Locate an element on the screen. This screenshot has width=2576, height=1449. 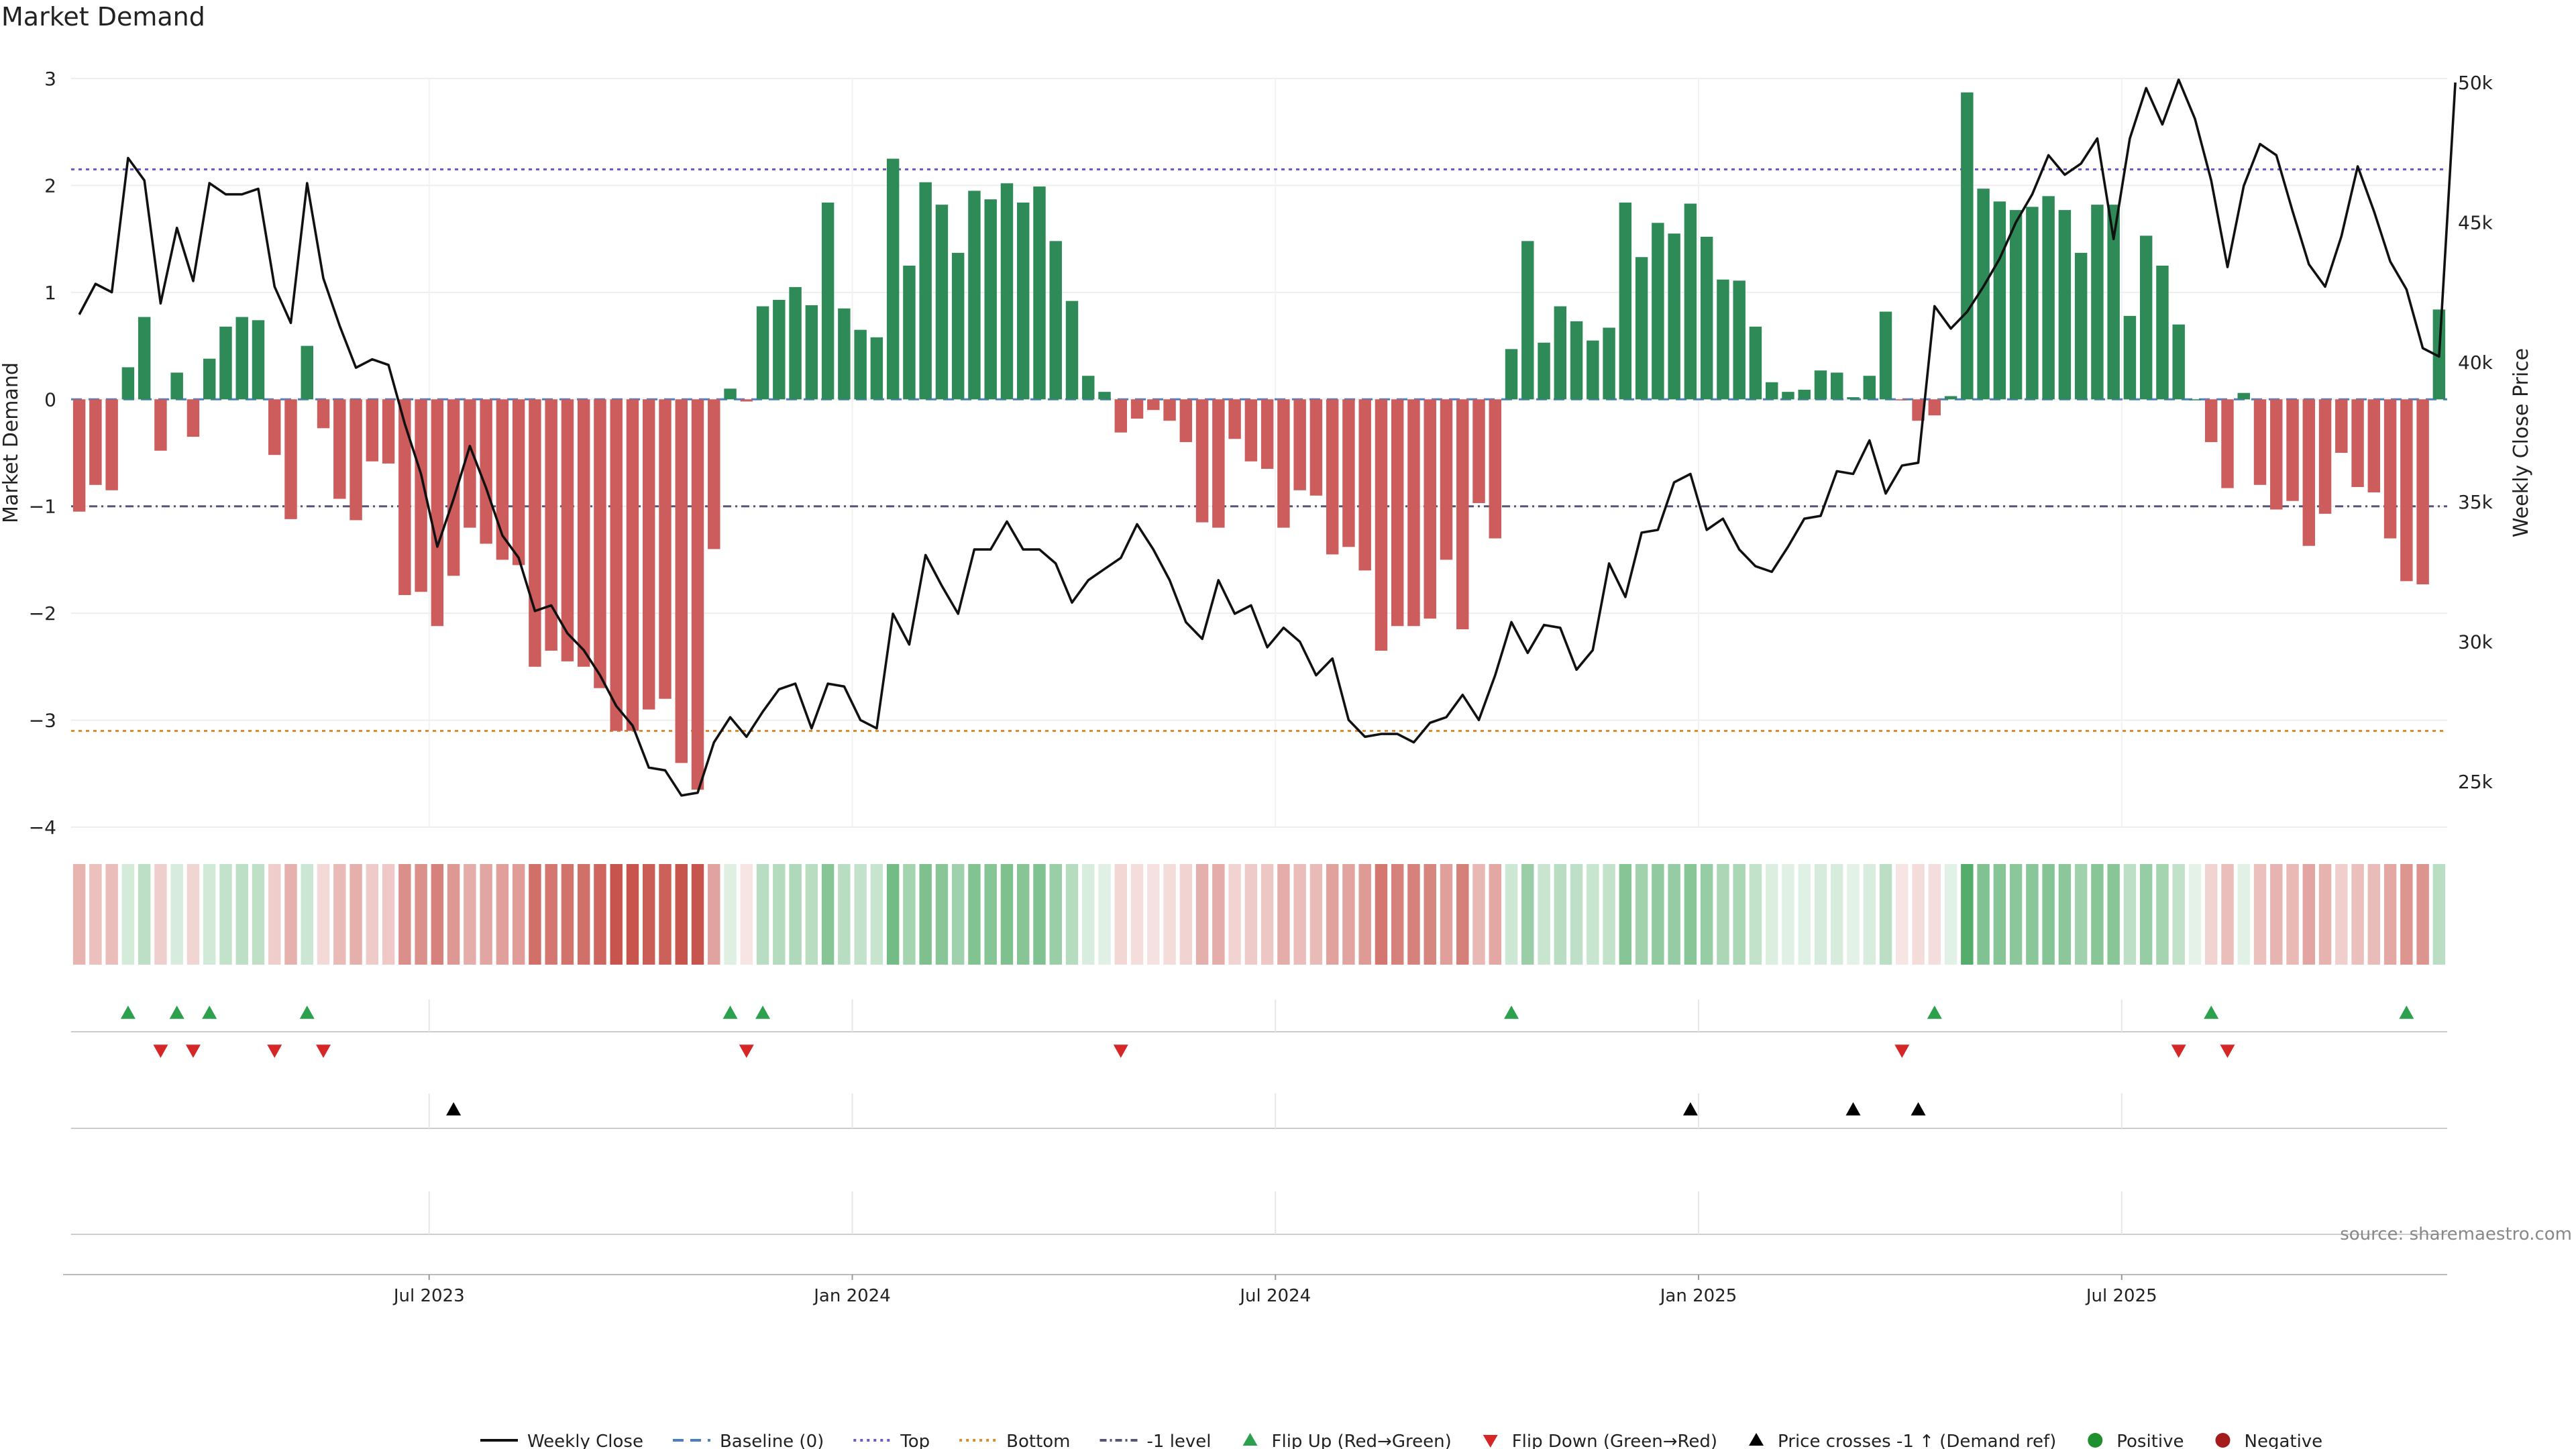
right-axis-ticks: 50k 45k 40k 35k 30k 25k is located at coordinates (2475, 432).